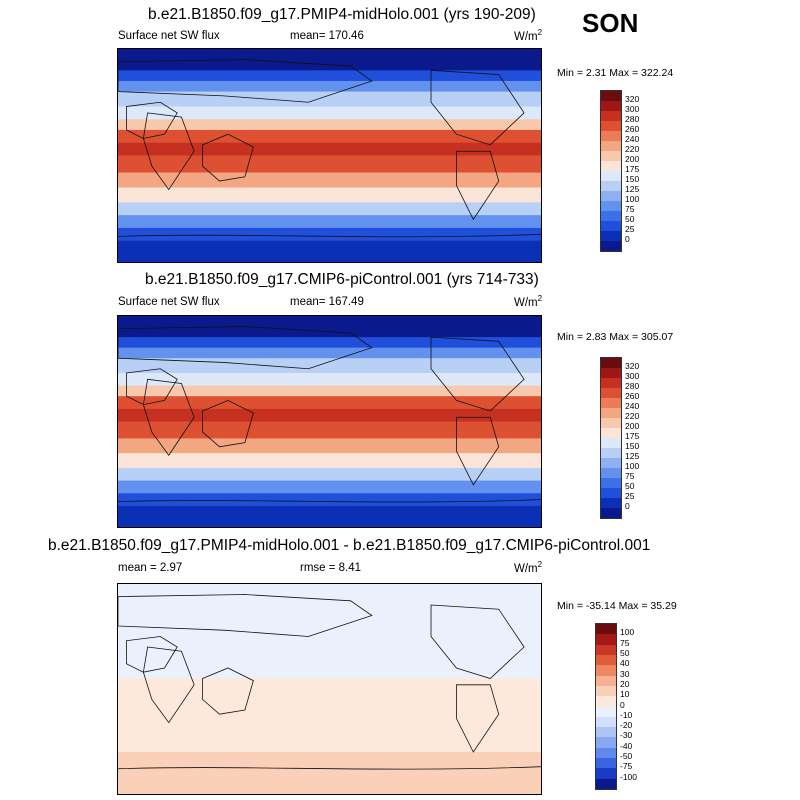 The height and width of the screenshot is (800, 800). Describe the element at coordinates (327, 302) in the screenshot. I see `panel-2-mean-label: mean= 167.49` at that location.